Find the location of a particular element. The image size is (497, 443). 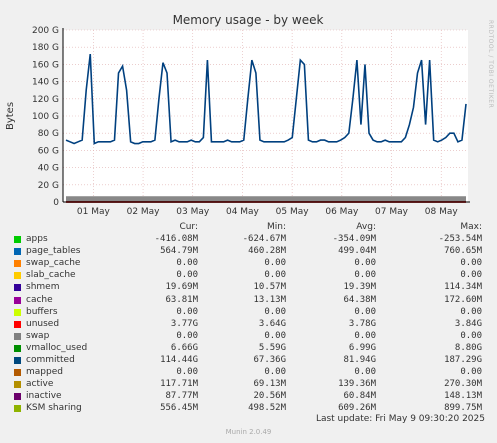

legend-header: Cur: Min: Avg: Max: is located at coordinates (249, 228).